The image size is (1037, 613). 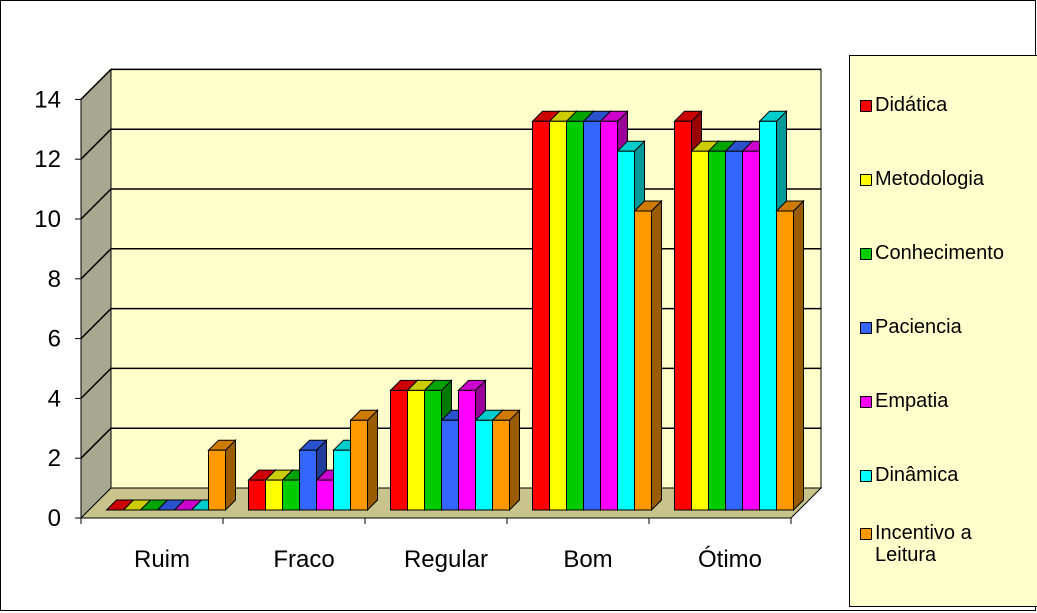 I want to click on legend-label: Metodologia, so click(x=929, y=179).